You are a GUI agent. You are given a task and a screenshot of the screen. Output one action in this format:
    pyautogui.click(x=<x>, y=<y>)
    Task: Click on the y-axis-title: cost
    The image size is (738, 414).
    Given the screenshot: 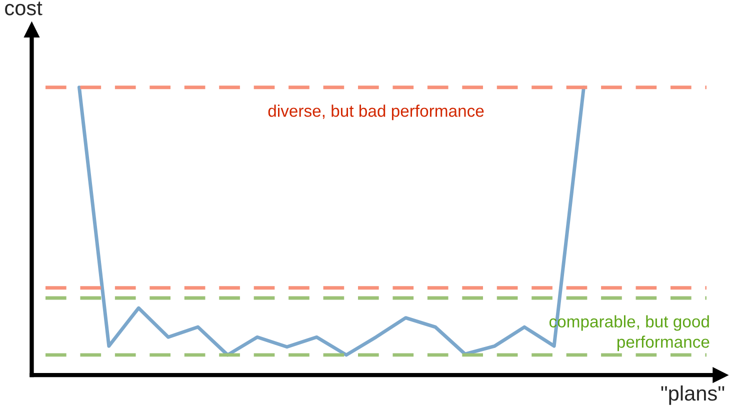 What is the action you would take?
    pyautogui.click(x=23, y=9)
    